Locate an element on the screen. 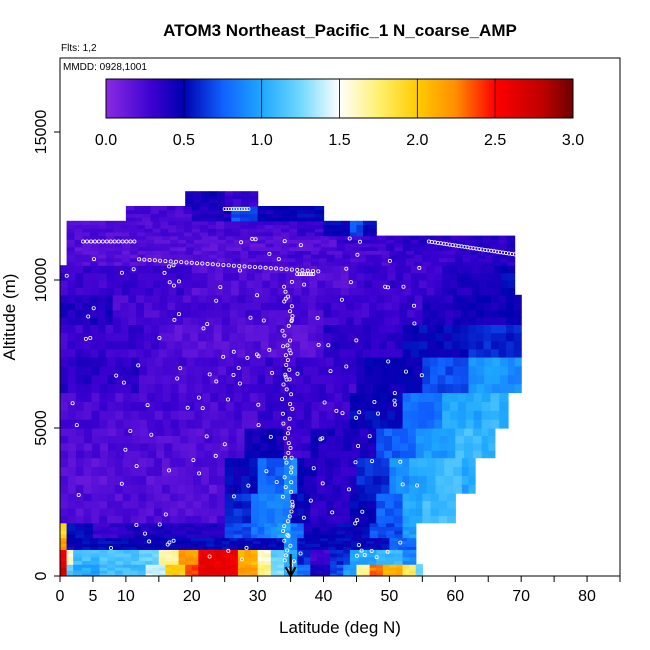 The width and height of the screenshot is (650, 650). latitude-marker-arrow is located at coordinates (290, 566).